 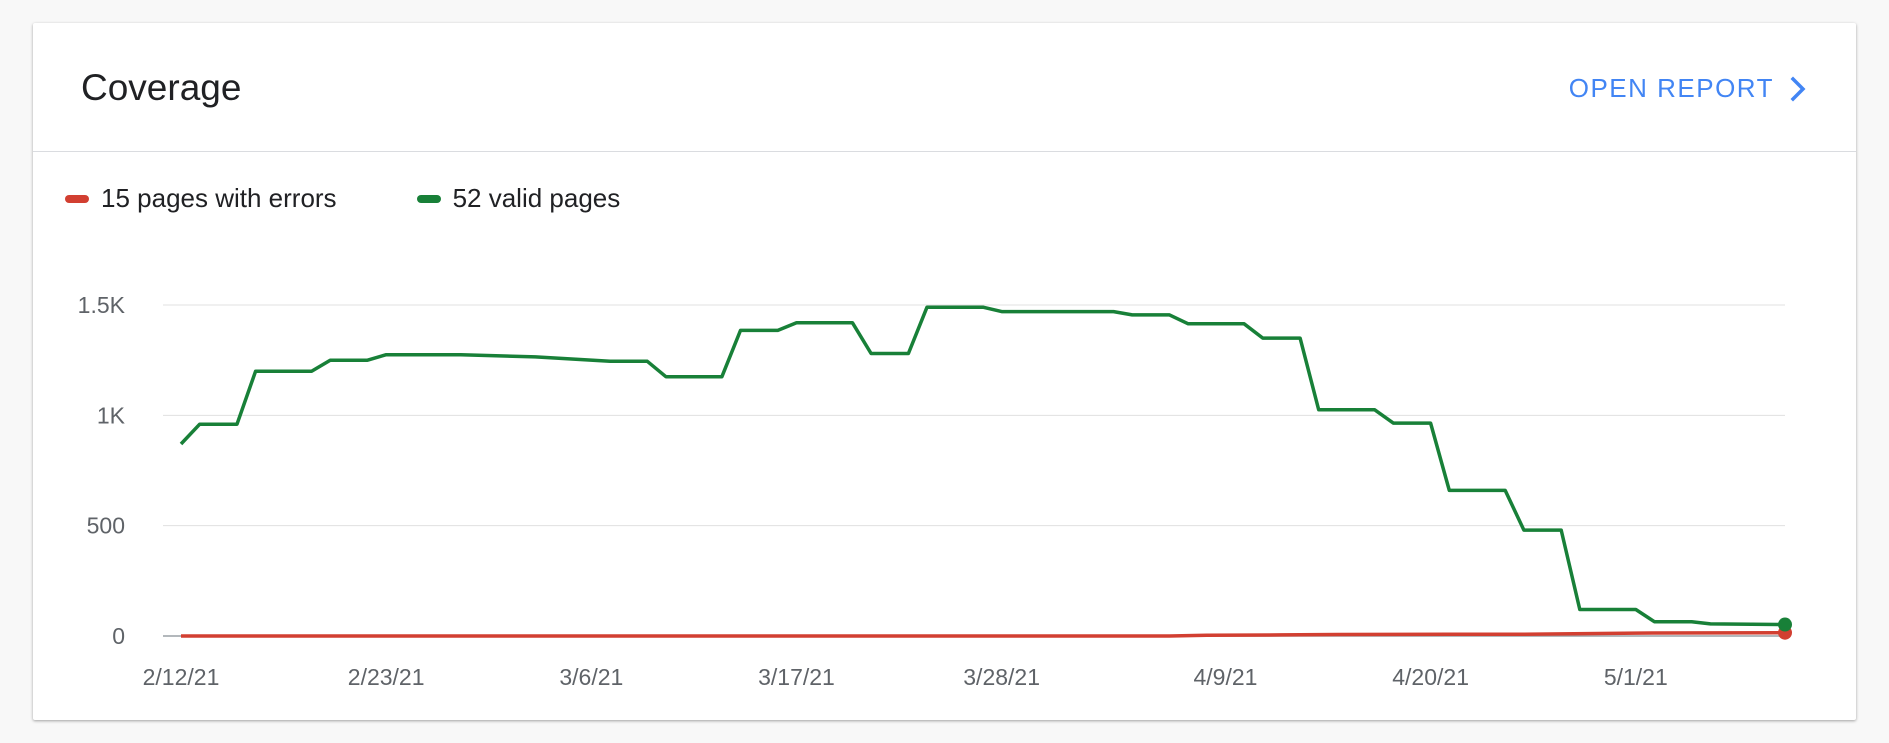 What do you see at coordinates (106, 526) in the screenshot?
I see `y-tick-label: 500` at bounding box center [106, 526].